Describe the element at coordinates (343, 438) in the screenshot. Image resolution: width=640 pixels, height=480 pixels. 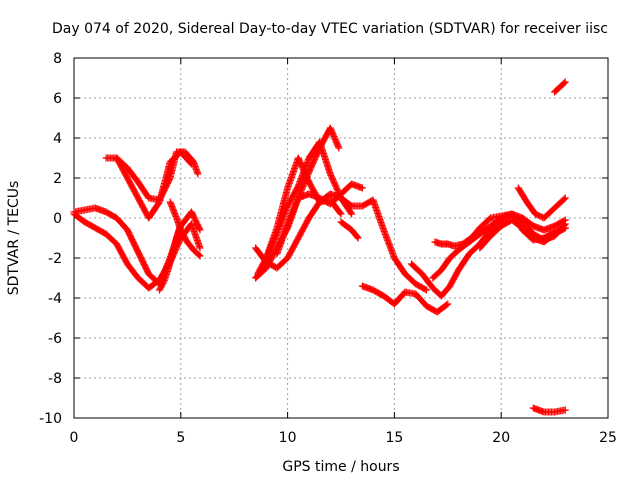
I see `x-tick-labels: 0 5 10 15 20 25` at that location.